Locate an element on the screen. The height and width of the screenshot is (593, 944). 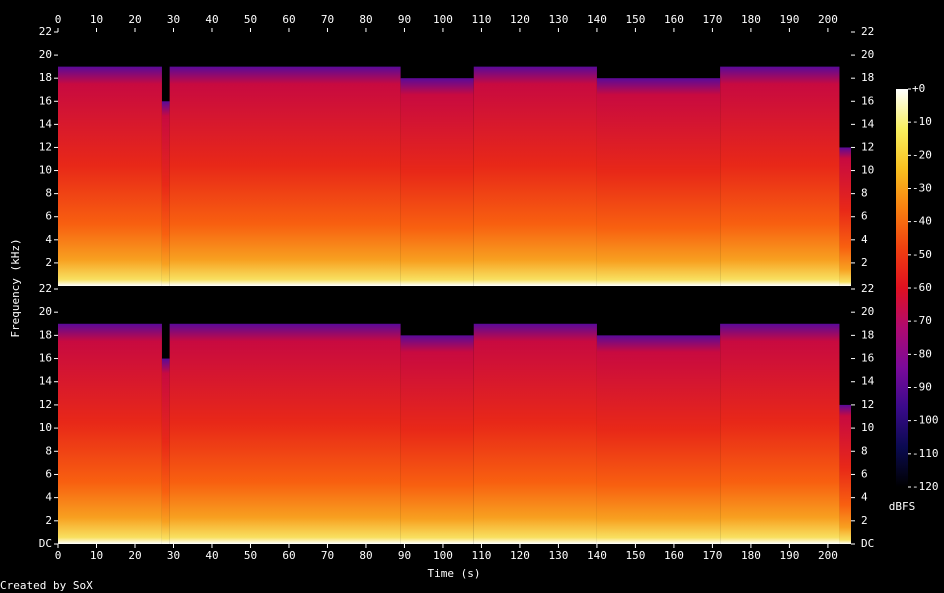
colorbar-tick-label: -100 is located at coordinates (925, 420).